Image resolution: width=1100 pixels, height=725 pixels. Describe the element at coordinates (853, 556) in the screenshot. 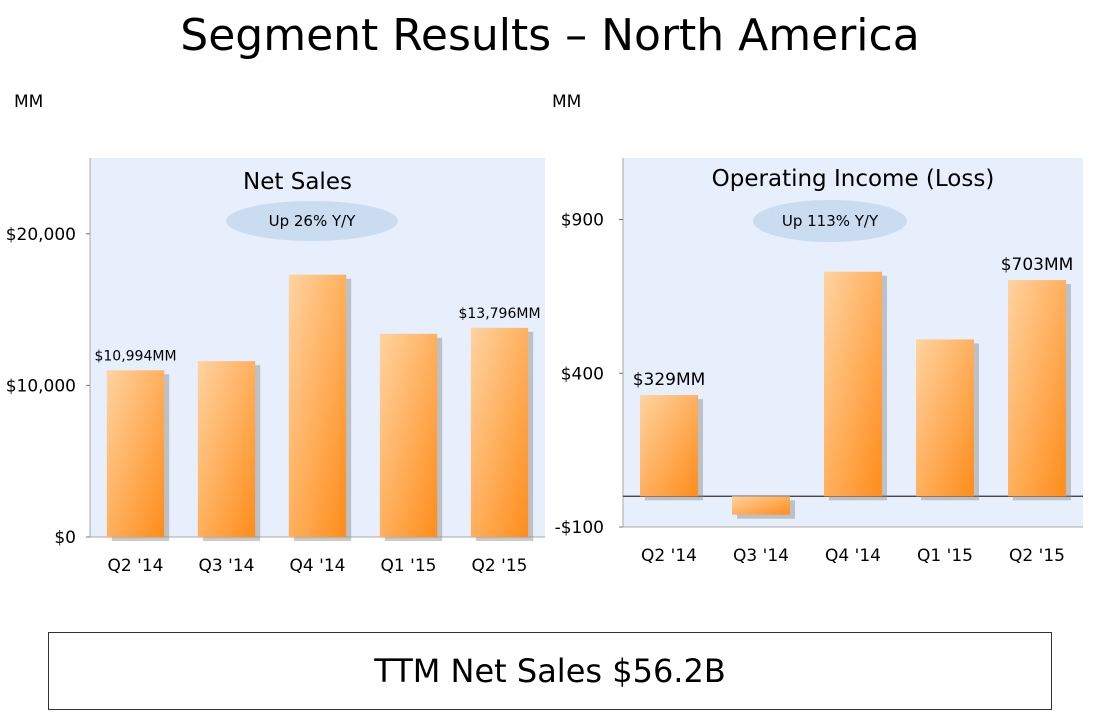

I see `operating-income-category-label: Q4 '14` at that location.